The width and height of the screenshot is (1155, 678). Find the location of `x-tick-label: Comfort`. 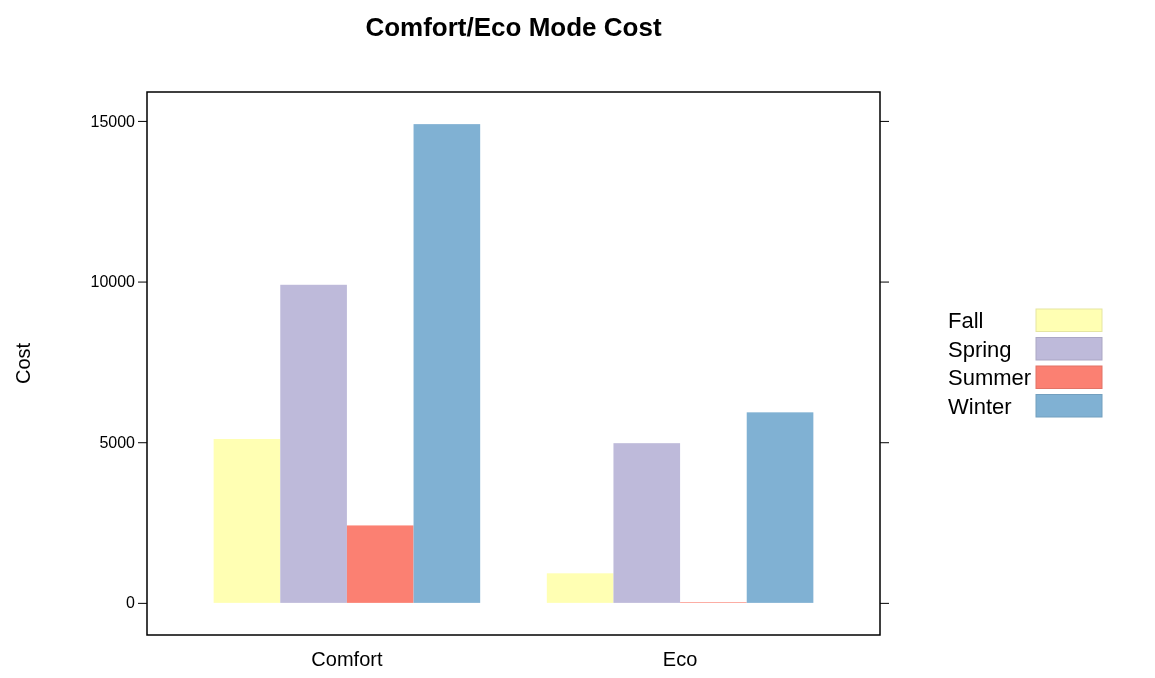

x-tick-label: Comfort is located at coordinates (347, 659).